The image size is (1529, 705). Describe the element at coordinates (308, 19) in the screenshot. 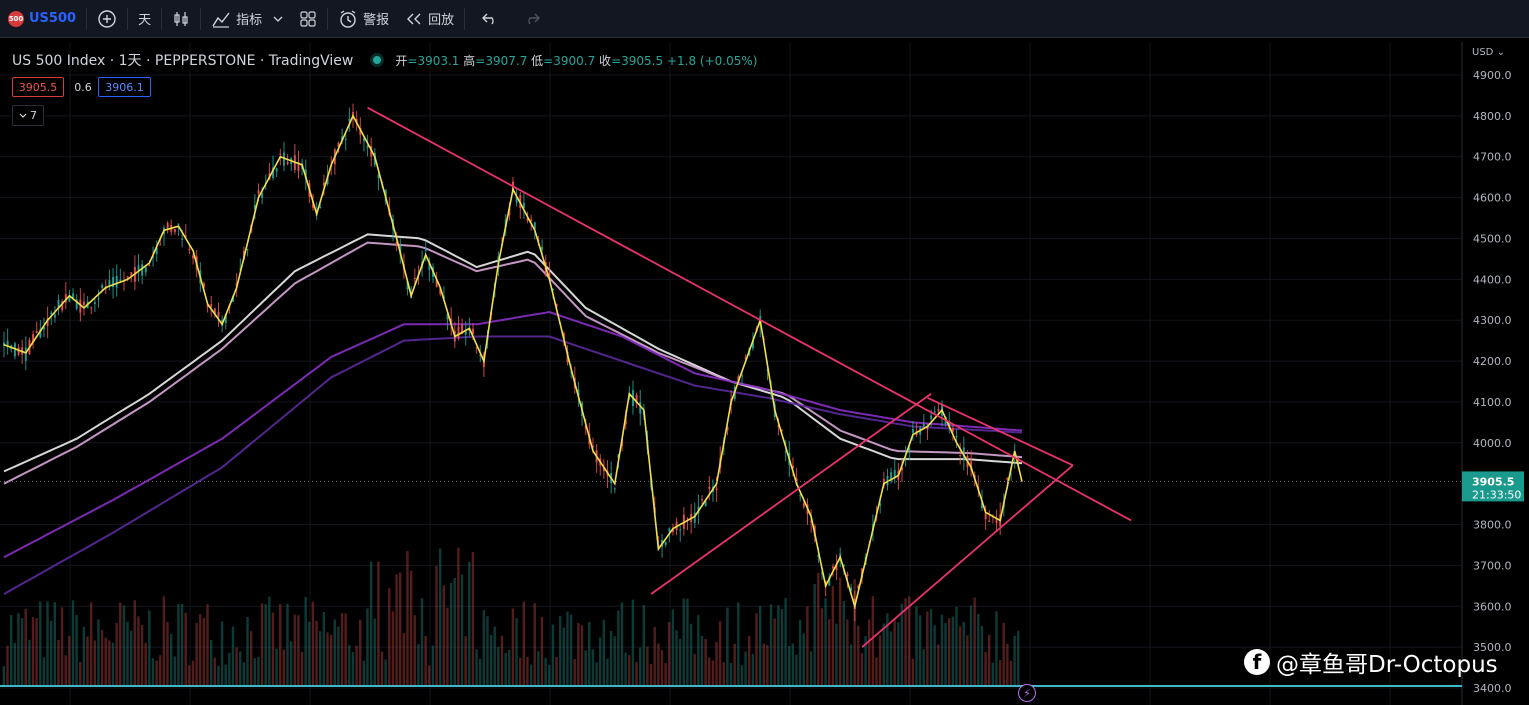

I see `layout-button` at that location.